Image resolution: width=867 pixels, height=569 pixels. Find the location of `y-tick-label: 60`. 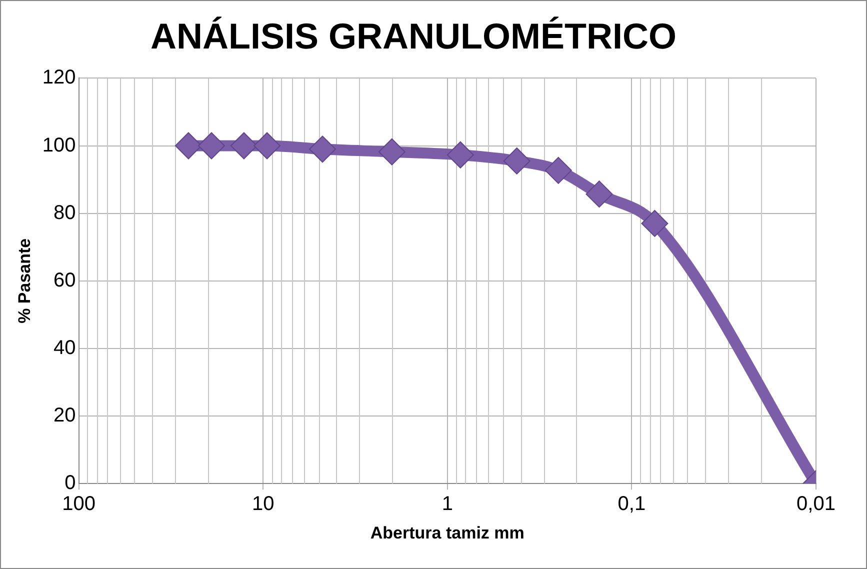

y-tick-label: 60 is located at coordinates (65, 280).